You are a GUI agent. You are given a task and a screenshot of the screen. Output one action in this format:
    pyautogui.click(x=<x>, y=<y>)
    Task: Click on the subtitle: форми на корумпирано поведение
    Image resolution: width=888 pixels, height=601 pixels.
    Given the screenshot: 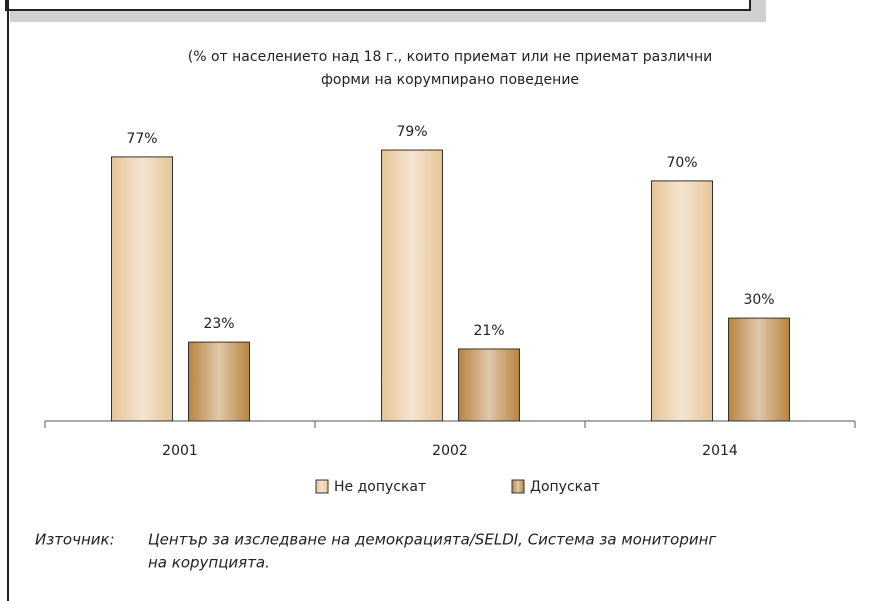 What is the action you would take?
    pyautogui.click(x=450, y=80)
    